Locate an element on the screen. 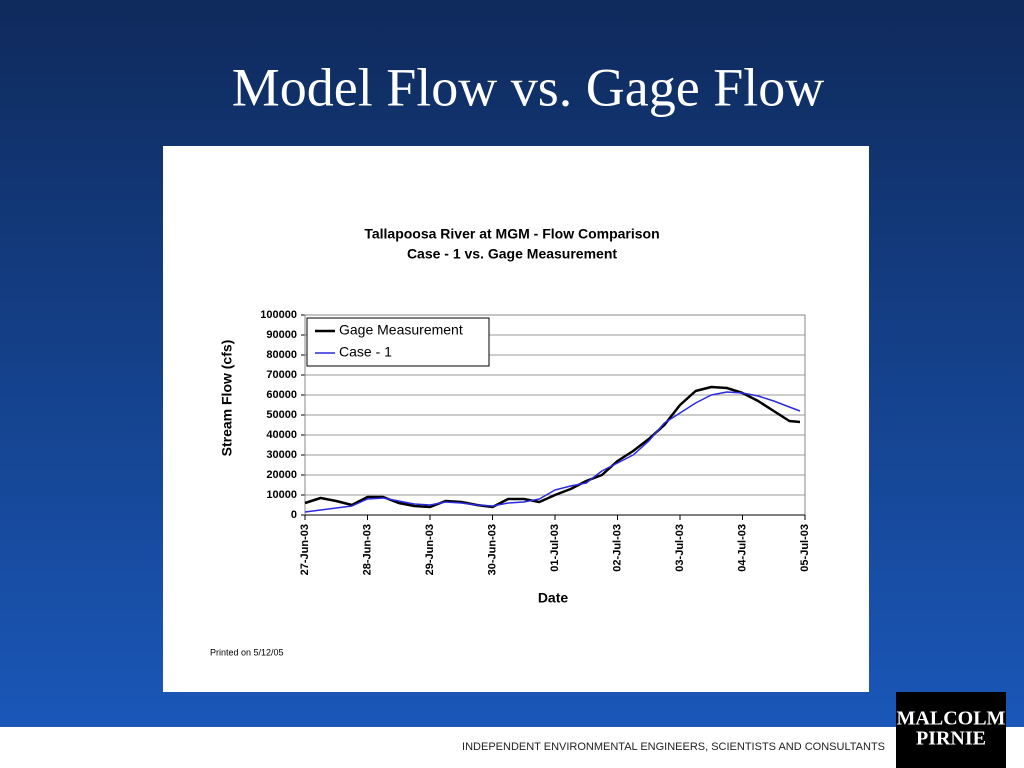  y-tick-label: 0 is located at coordinates (294, 515).